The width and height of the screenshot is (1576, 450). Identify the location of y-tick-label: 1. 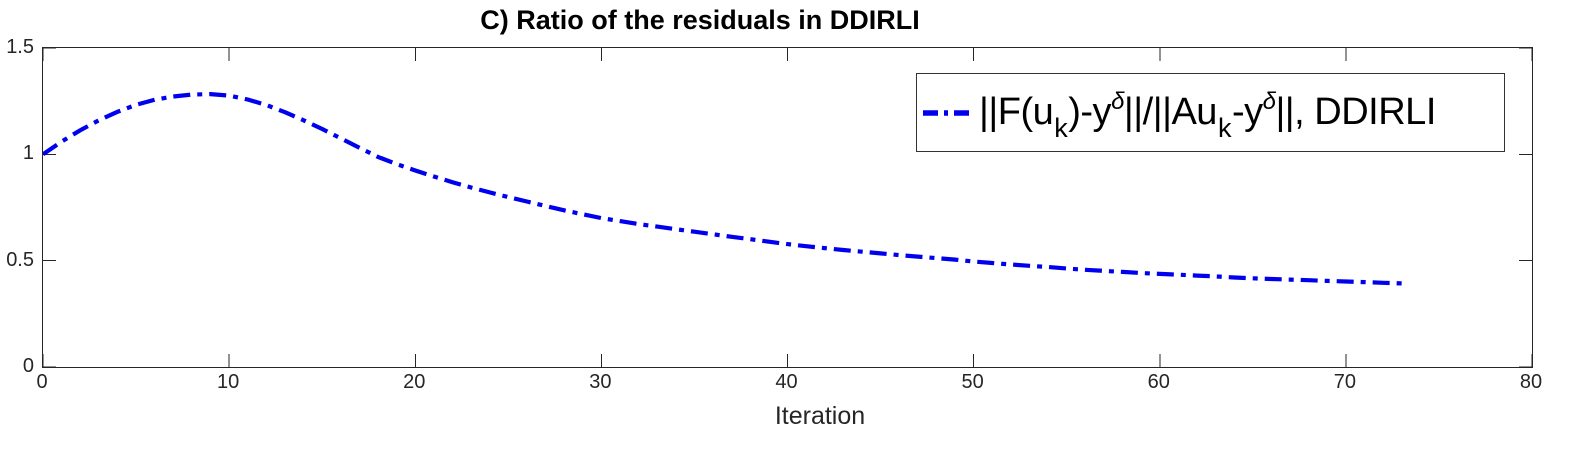
(28, 153).